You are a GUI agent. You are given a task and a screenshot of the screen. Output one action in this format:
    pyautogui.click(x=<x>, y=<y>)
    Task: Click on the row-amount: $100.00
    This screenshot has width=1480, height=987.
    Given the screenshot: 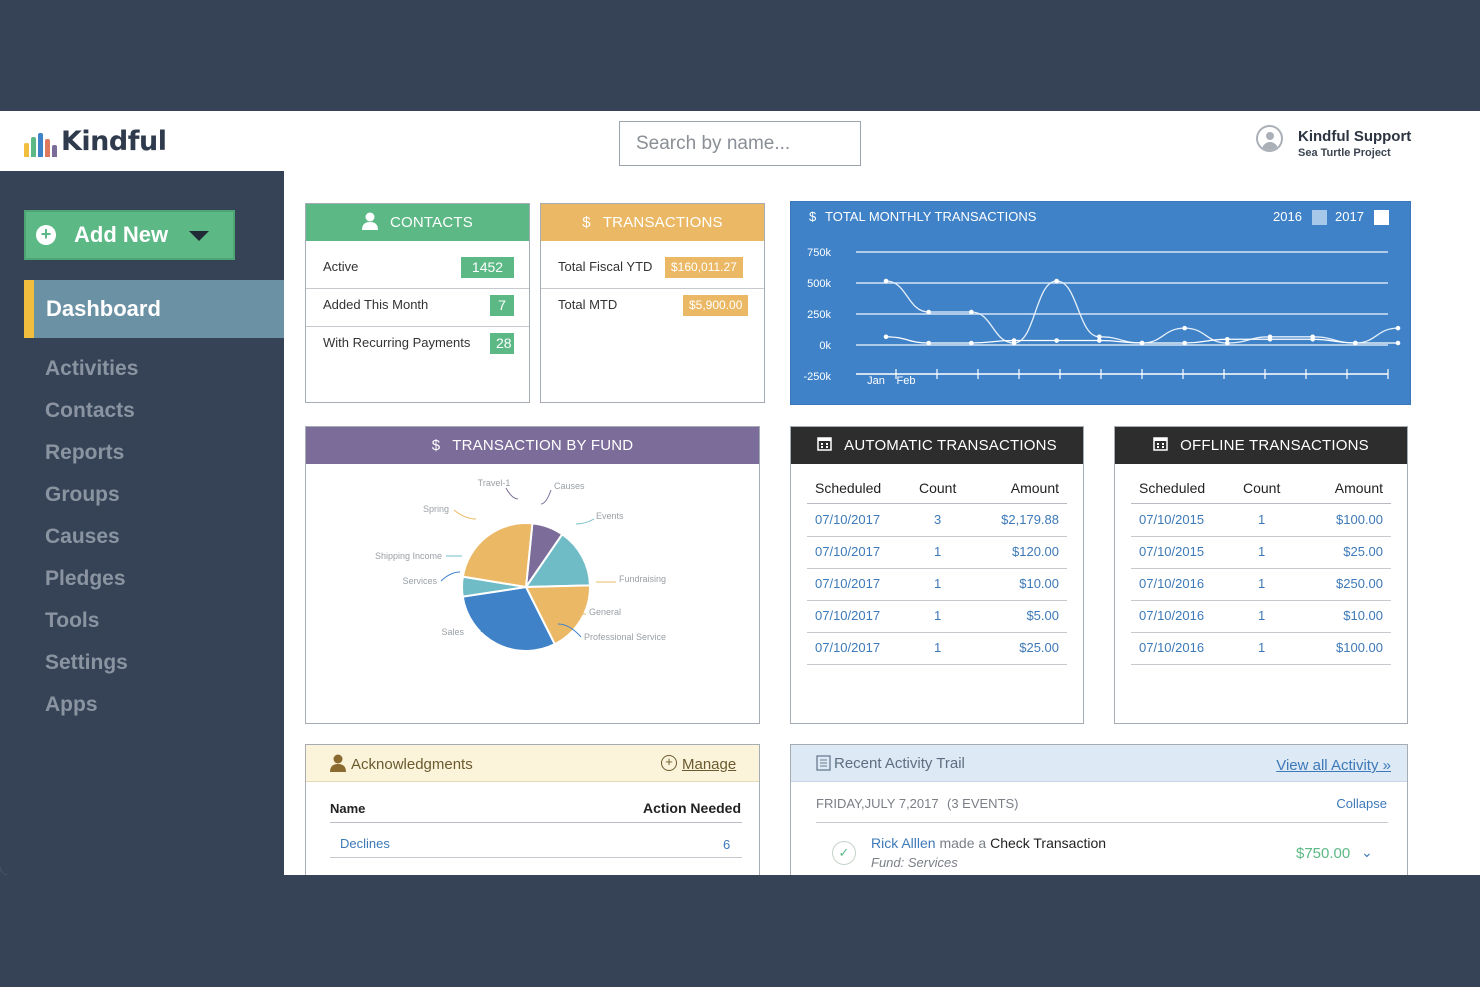 What is the action you would take?
    pyautogui.click(x=1359, y=519)
    